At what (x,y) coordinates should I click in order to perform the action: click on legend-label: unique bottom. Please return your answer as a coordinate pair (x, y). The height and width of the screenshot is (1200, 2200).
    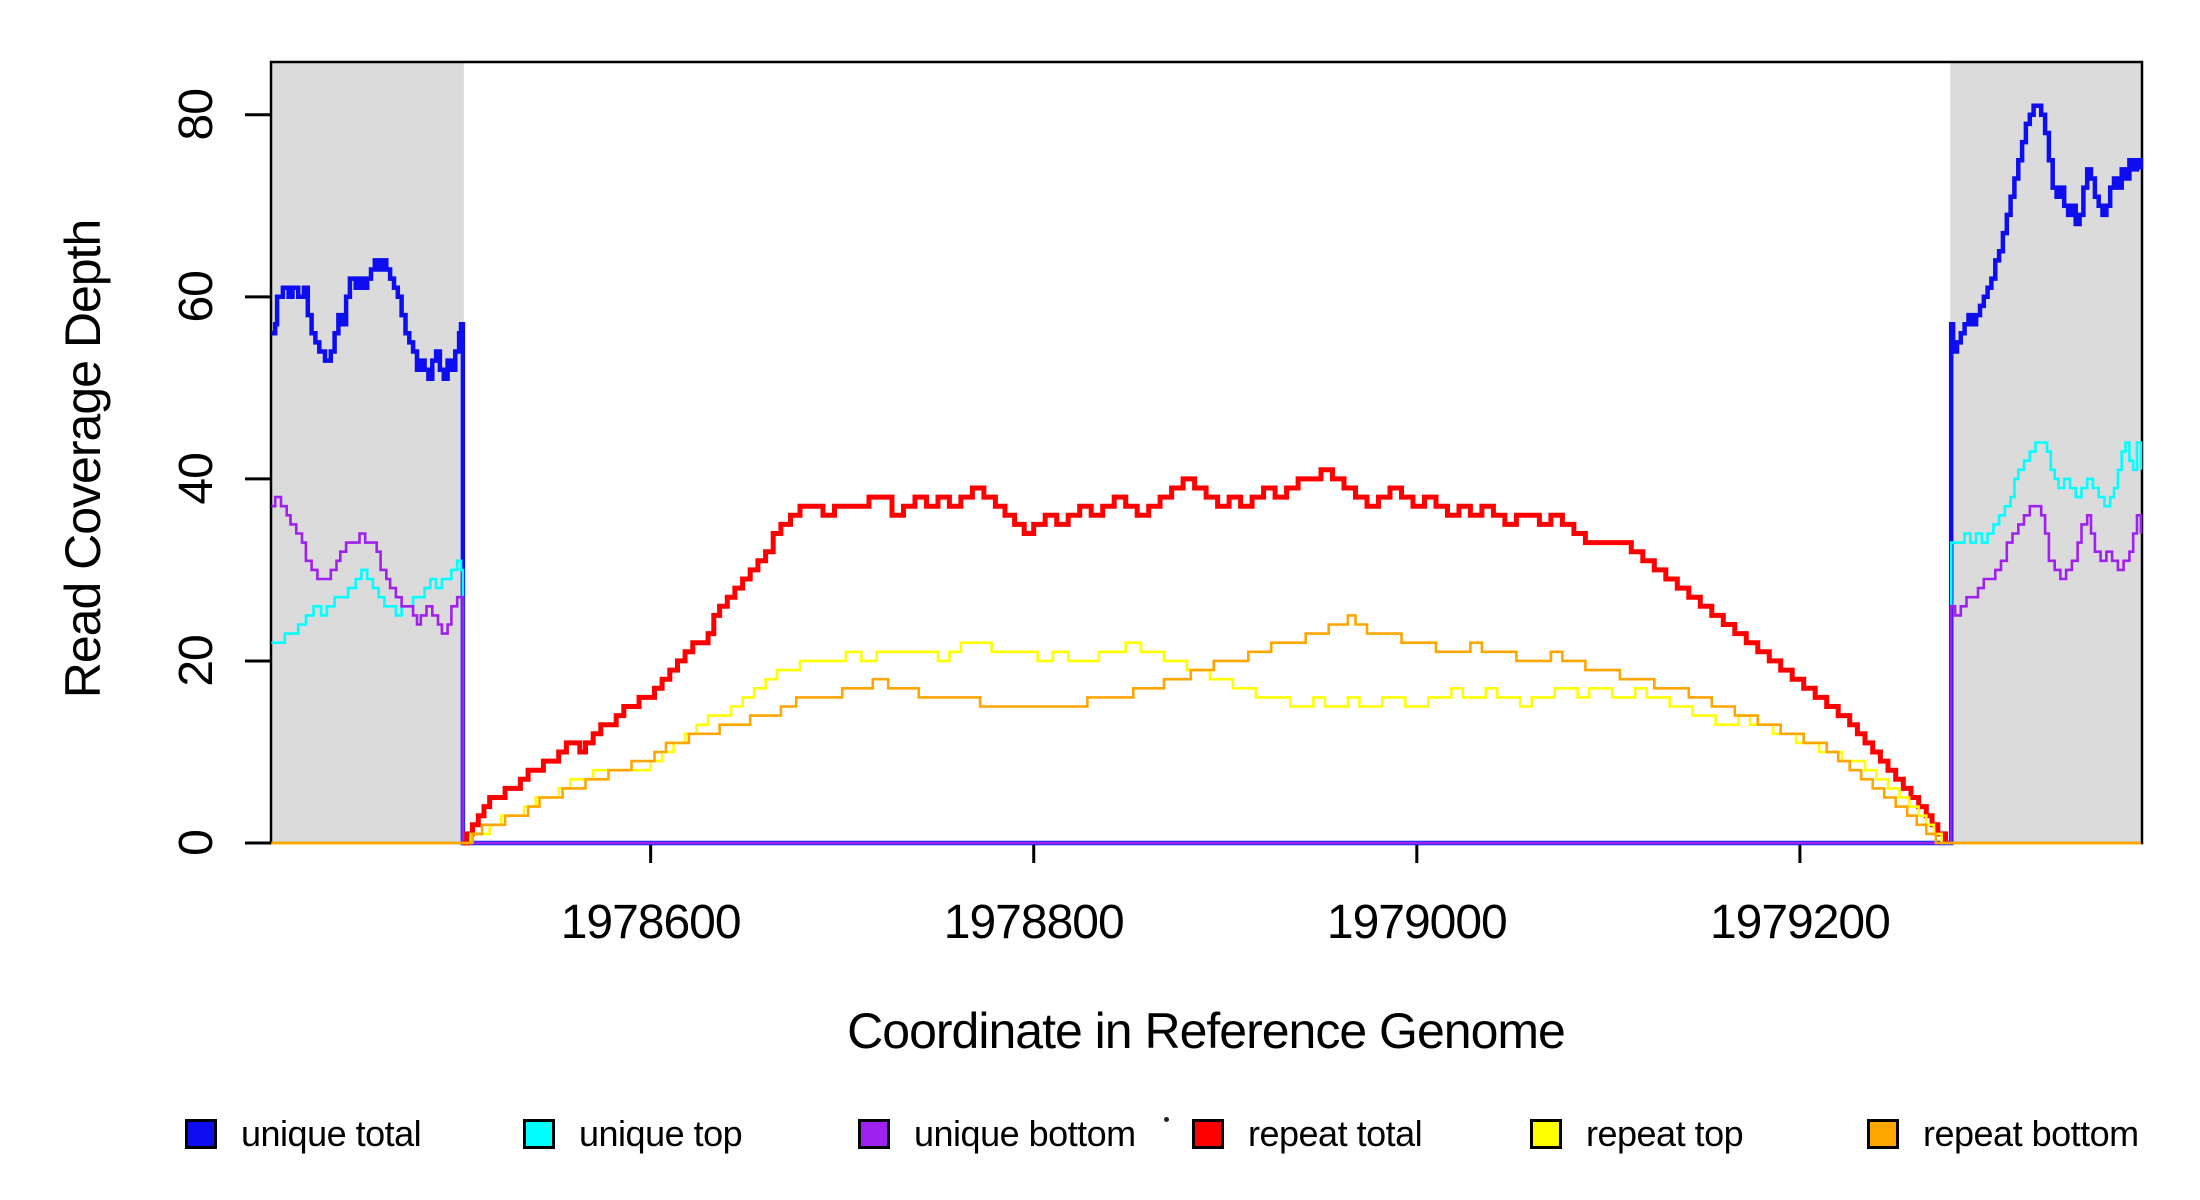
    Looking at the image, I should click on (1025, 1133).